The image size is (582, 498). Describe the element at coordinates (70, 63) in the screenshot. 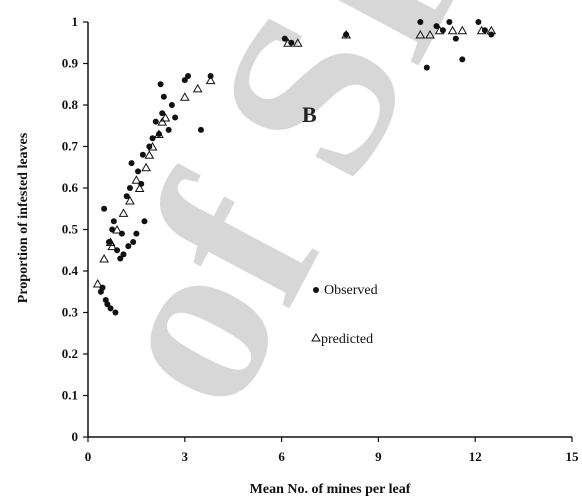

I see `y-tick-label: 0.9` at that location.